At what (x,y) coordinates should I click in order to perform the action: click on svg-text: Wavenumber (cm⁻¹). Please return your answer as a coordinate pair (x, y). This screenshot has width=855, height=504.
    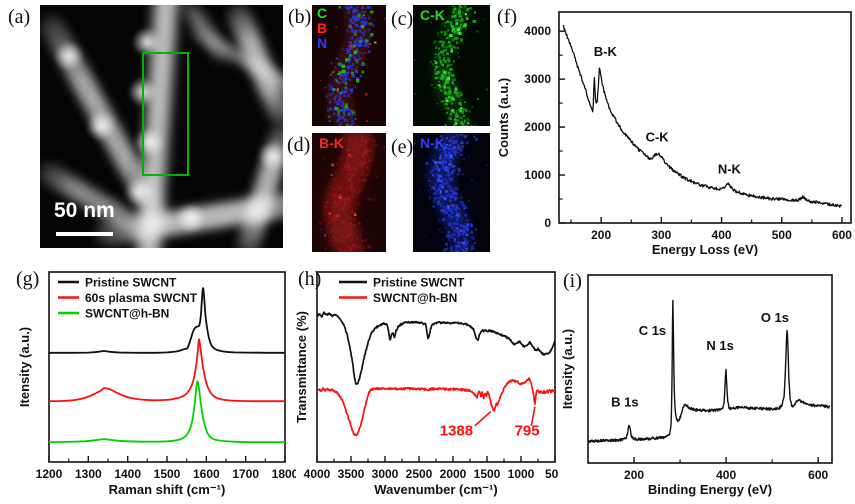
    Looking at the image, I should click on (435, 489).